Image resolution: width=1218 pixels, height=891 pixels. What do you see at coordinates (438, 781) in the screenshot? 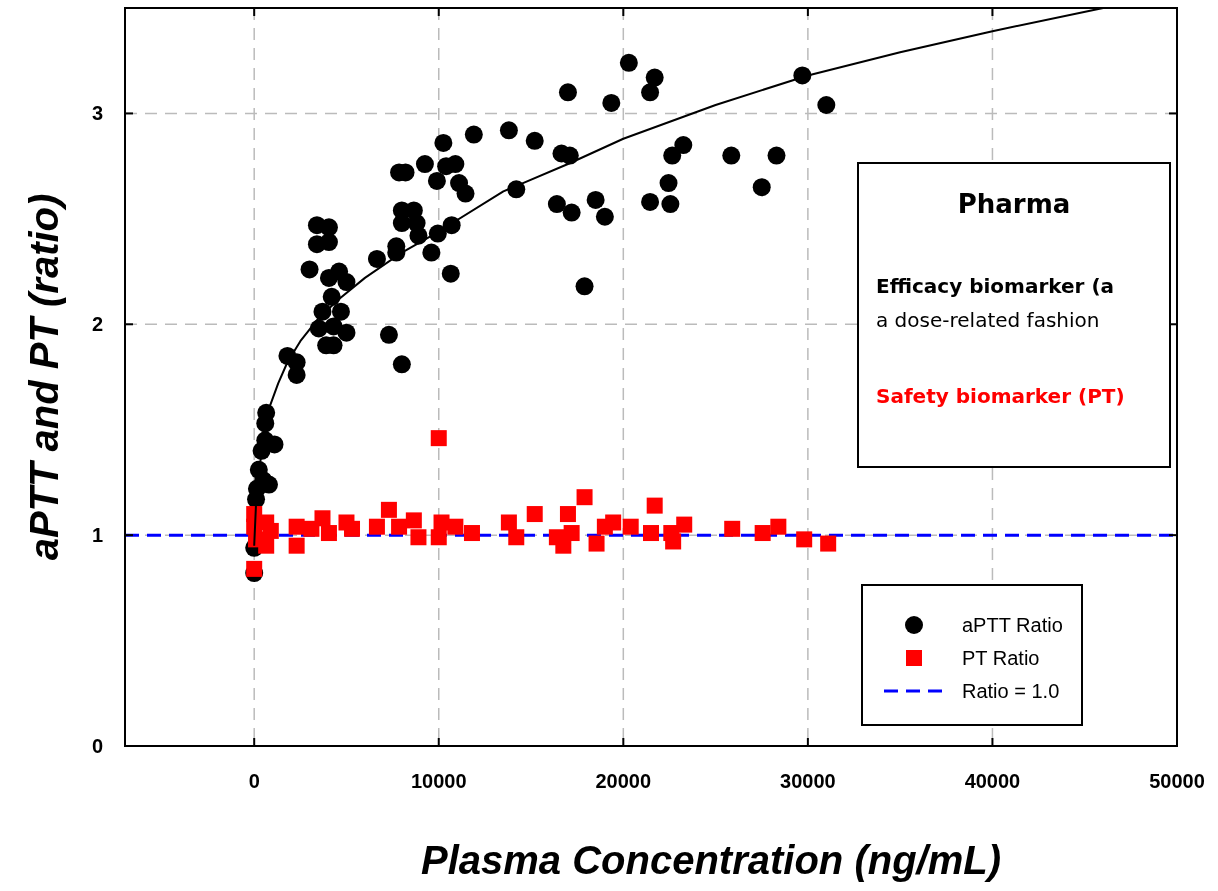
I see `x-tick-label: 10000` at bounding box center [438, 781].